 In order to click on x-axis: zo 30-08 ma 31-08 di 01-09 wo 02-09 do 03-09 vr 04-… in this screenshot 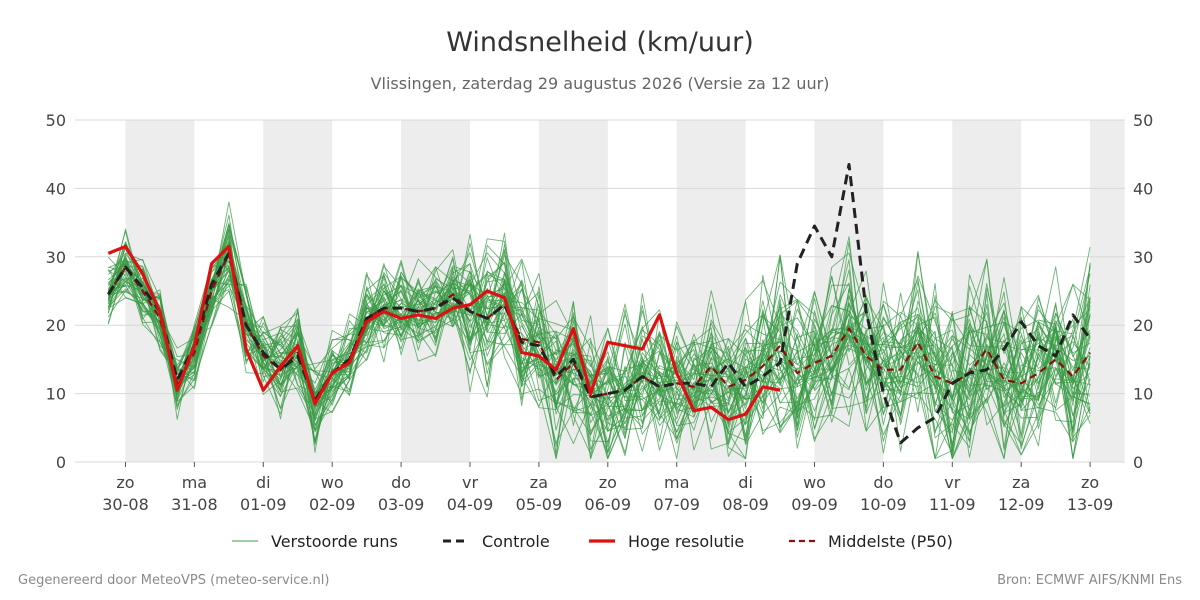, I will do `click(607, 488)`.